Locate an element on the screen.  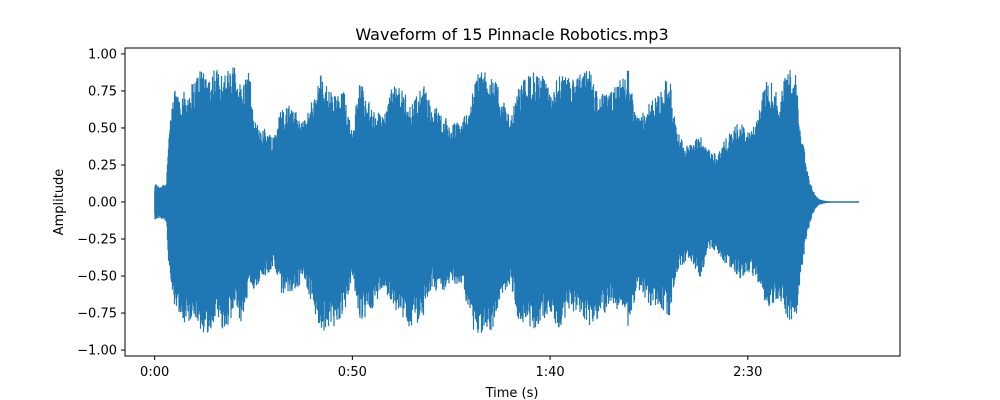
y-tick-label: 0.75 is located at coordinates (102, 91).